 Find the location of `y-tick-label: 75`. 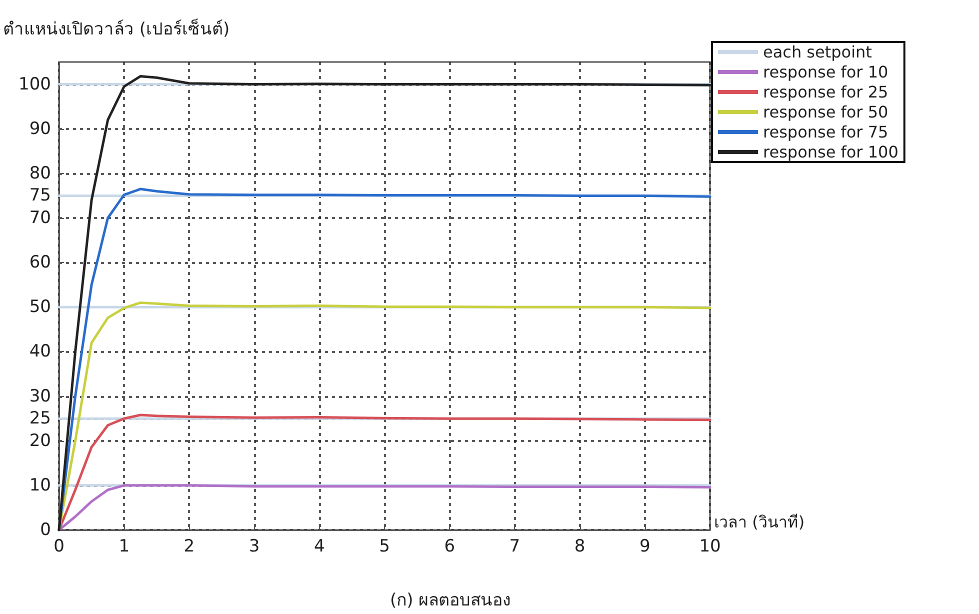

y-tick-label: 75 is located at coordinates (40, 196).